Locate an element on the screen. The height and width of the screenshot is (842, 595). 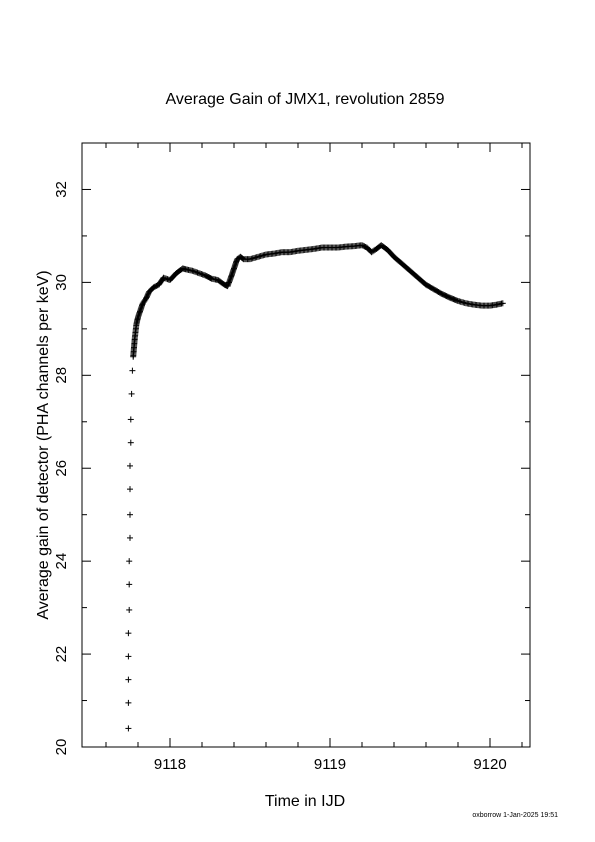
y-tick-label: 32 is located at coordinates (61, 189).